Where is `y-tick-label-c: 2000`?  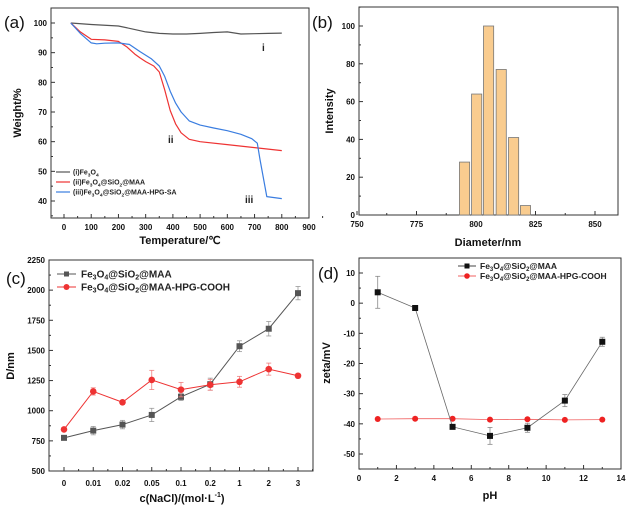 y-tick-label-c: 2000 is located at coordinates (36, 290).